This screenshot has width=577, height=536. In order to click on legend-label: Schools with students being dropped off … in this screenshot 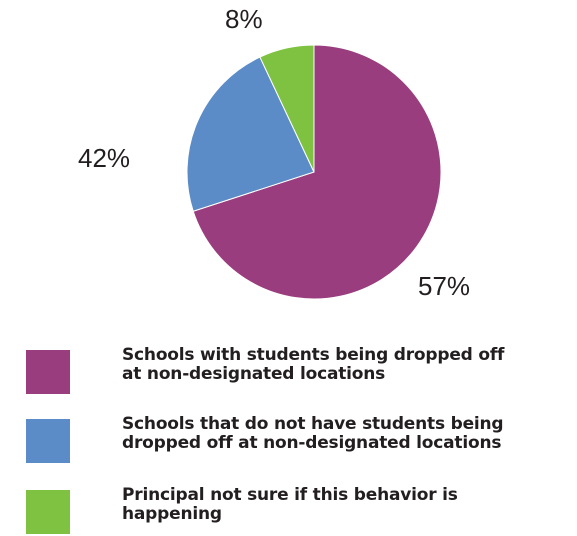, I will do `click(313, 364)`.